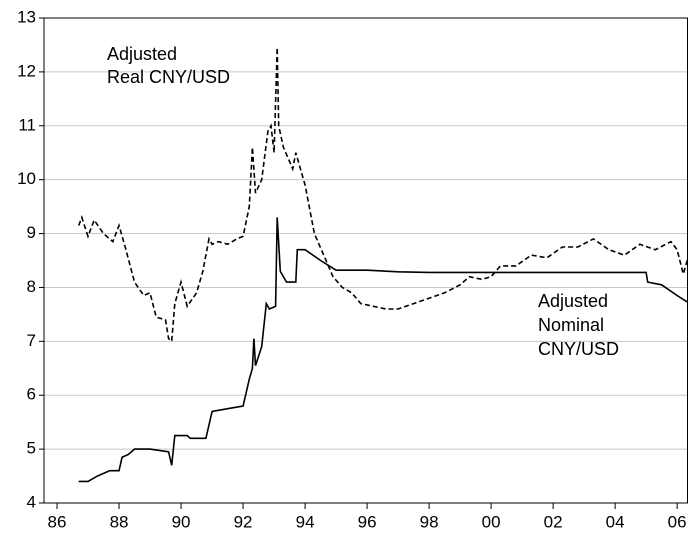 The height and width of the screenshot is (540, 688). What do you see at coordinates (31, 501) in the screenshot?
I see `y-tick-label: 4` at bounding box center [31, 501].